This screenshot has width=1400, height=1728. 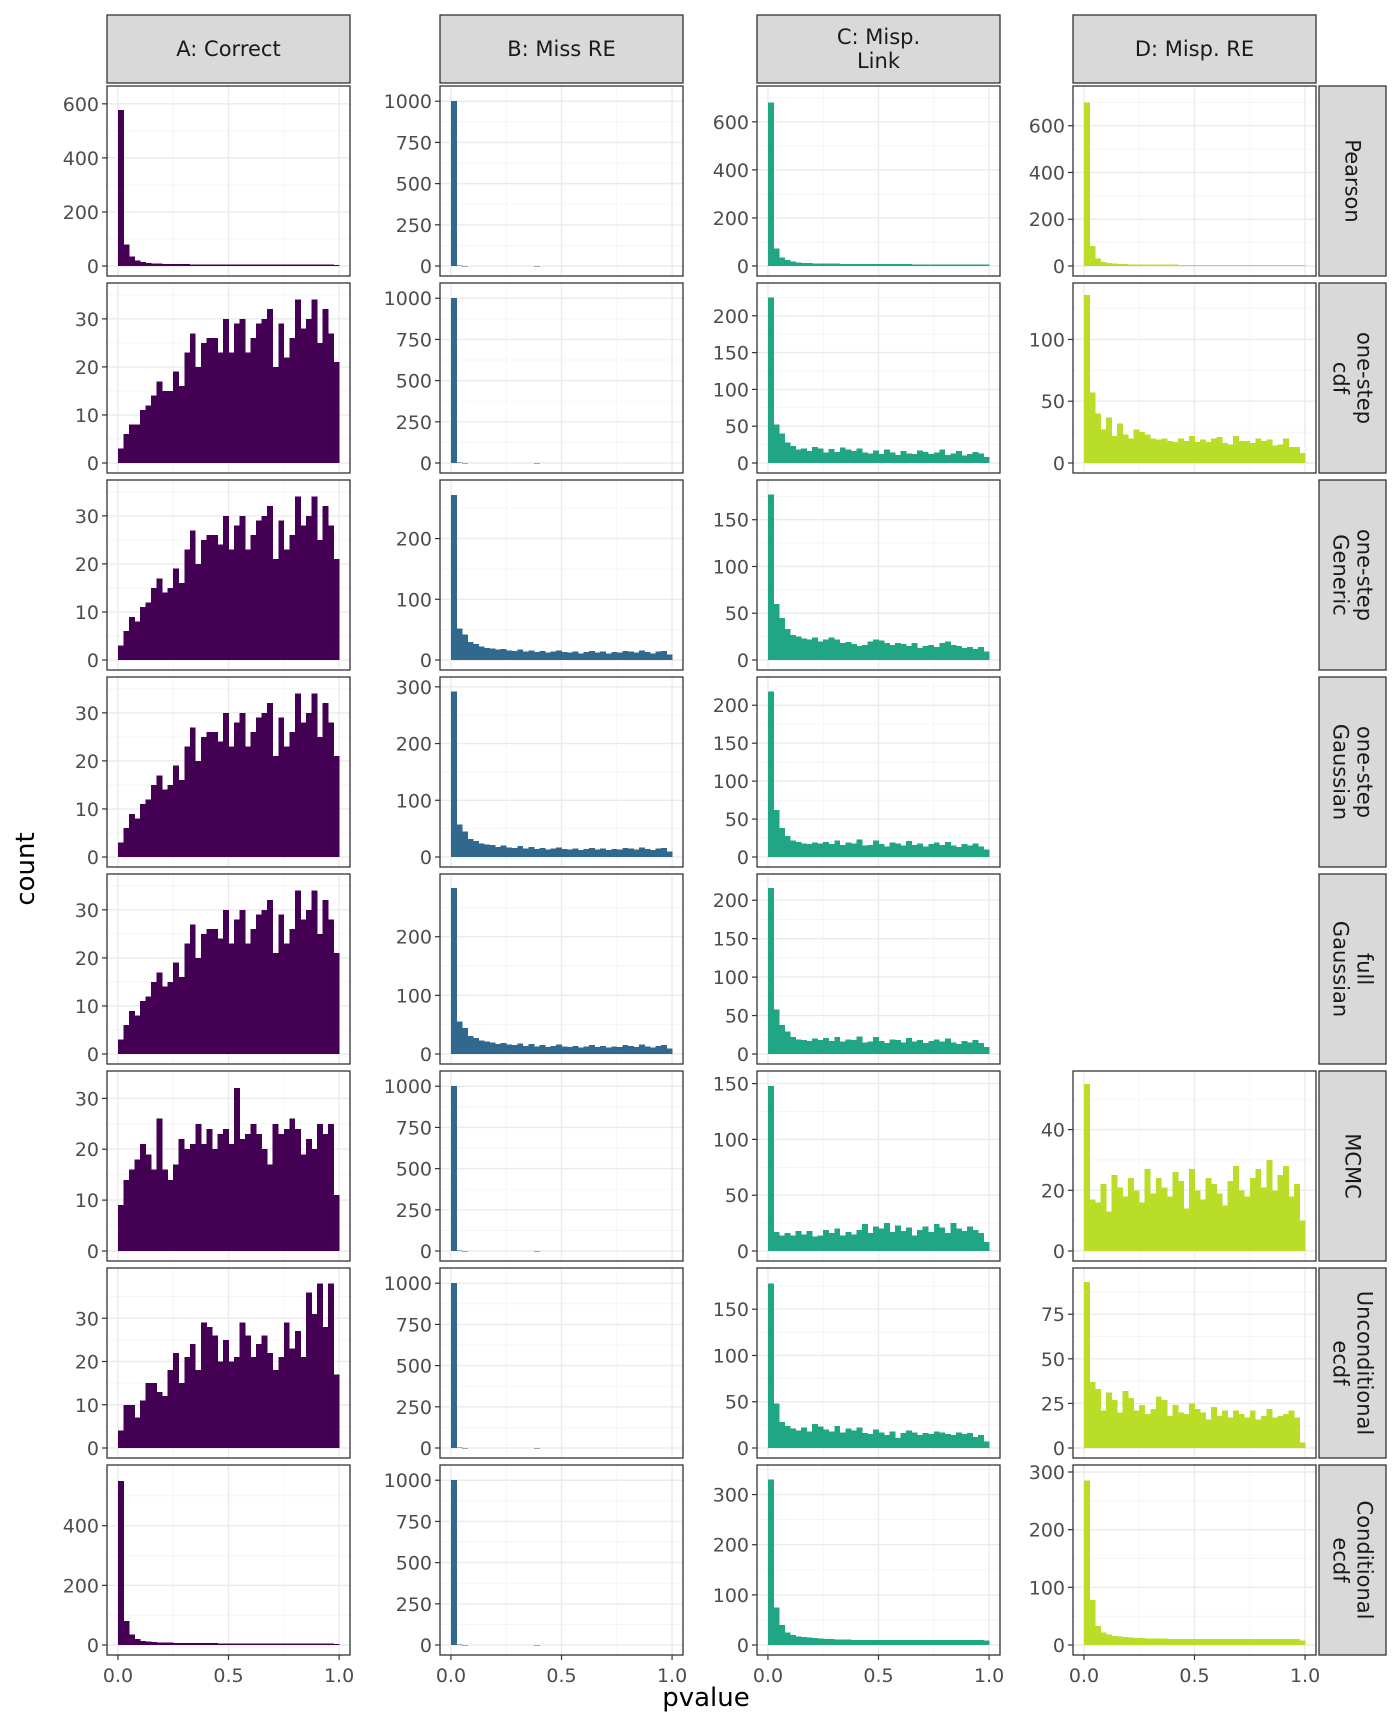 I want to click on y-tick-label: 600, so click(x=731, y=123).